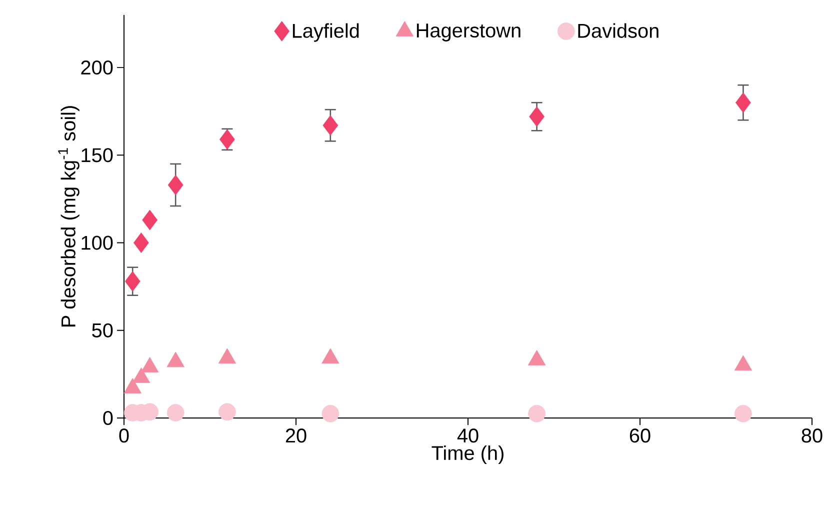 The image size is (833, 514). Describe the element at coordinates (108, 418) in the screenshot. I see `y-tick-label: 0` at that location.